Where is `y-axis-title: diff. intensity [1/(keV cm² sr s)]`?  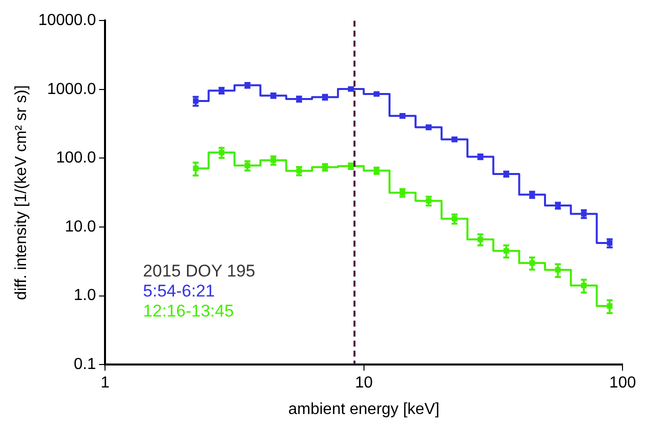 y-axis-title: diff. intensity [1/(keV cm² sr s)] is located at coordinates (21, 192).